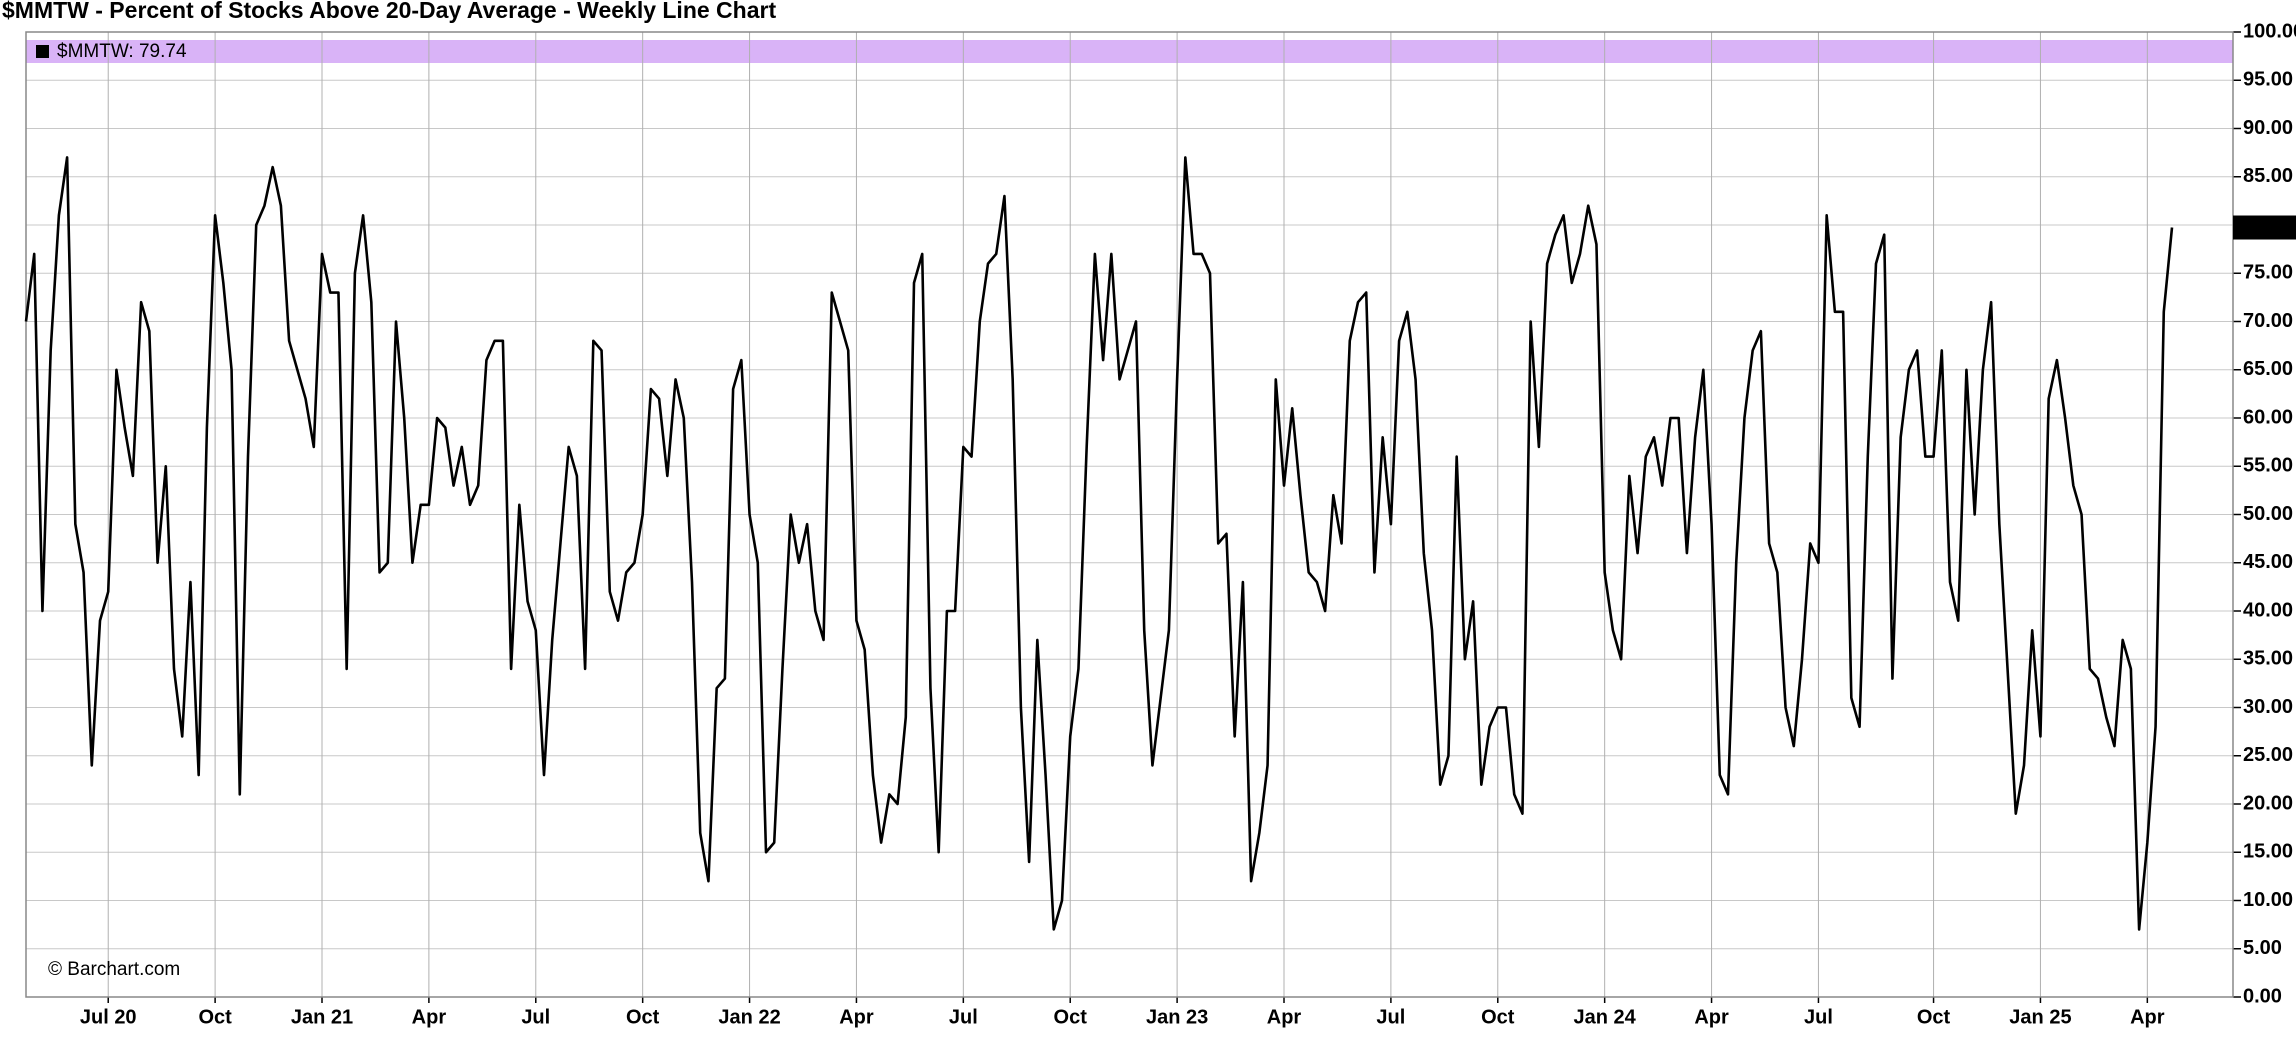 Image resolution: width=2296 pixels, height=1041 pixels. I want to click on y-tick-label: 45.00, so click(2268, 562).